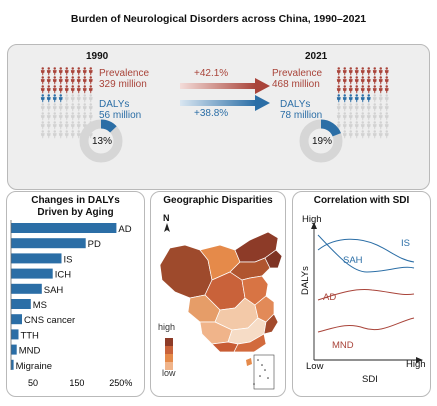  What do you see at coordinates (295, 104) in the screenshot?
I see `dalys-label-2021: DALYs` at bounding box center [295, 104].